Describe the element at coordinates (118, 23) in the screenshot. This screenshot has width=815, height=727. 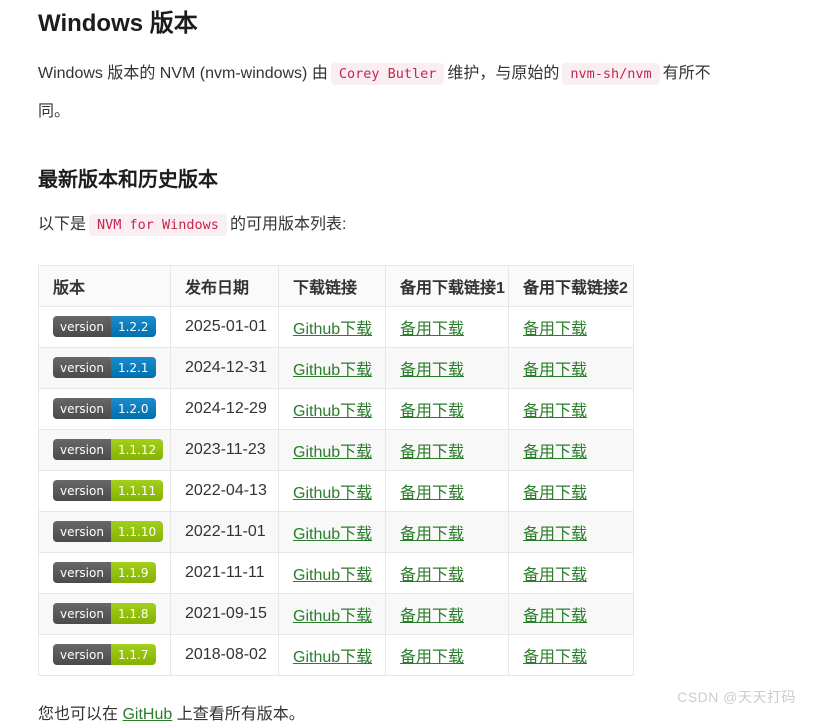
I see `page-title: Windows 版本` at that location.